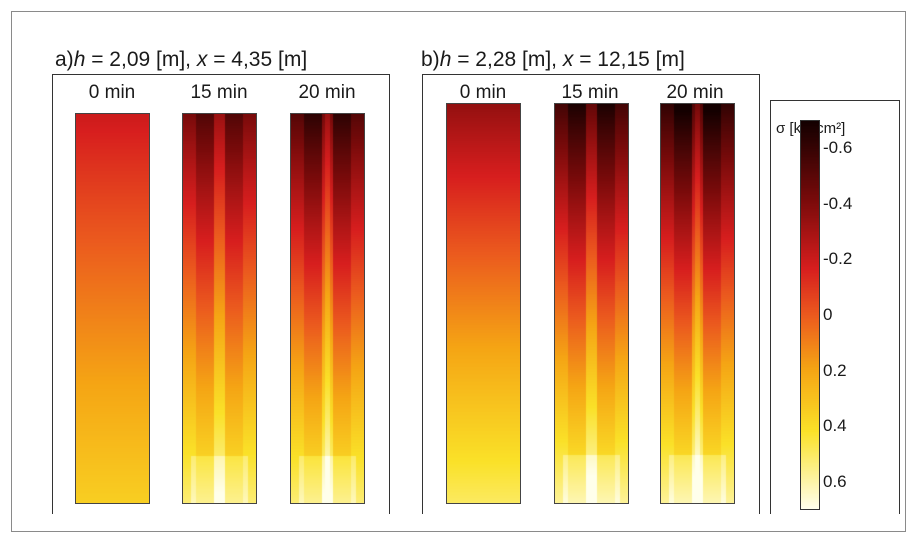 Image resolution: width=919 pixels, height=545 pixels. What do you see at coordinates (64, 59) in the screenshot?
I see `panel-a-label: a)` at bounding box center [64, 59].